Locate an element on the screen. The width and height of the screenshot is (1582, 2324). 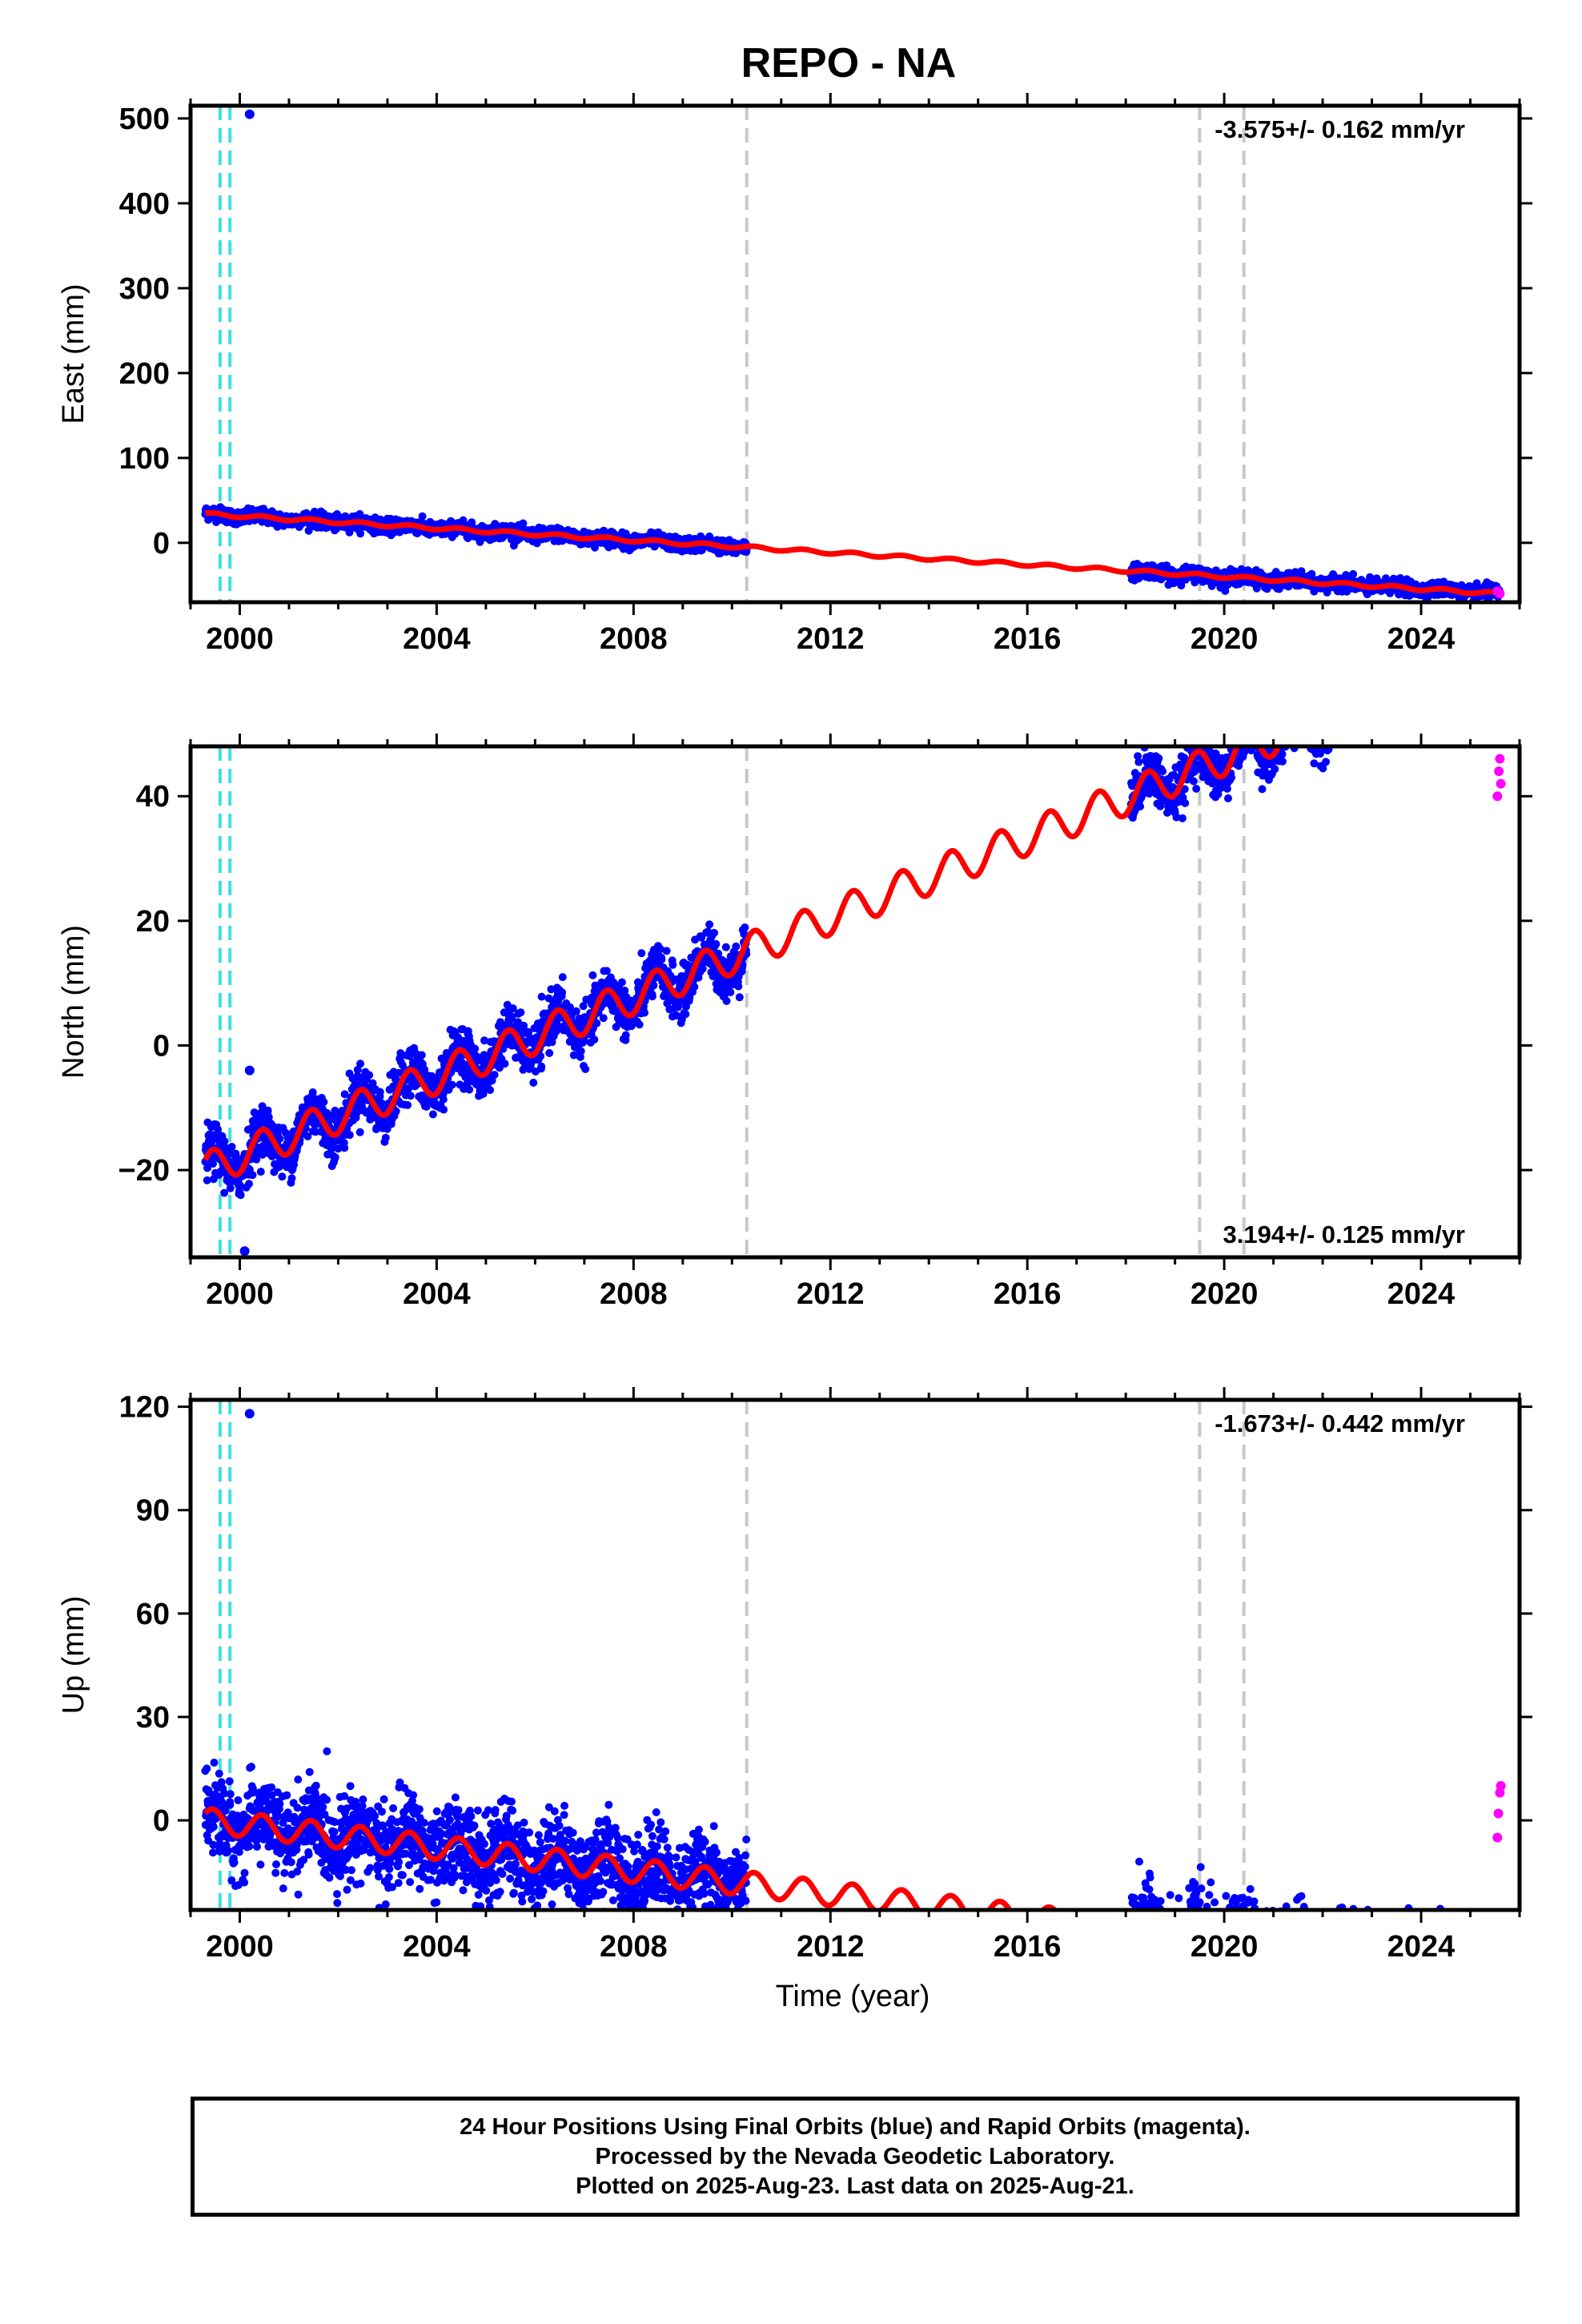
x-tick-label: 2000 is located at coordinates (240, 639).